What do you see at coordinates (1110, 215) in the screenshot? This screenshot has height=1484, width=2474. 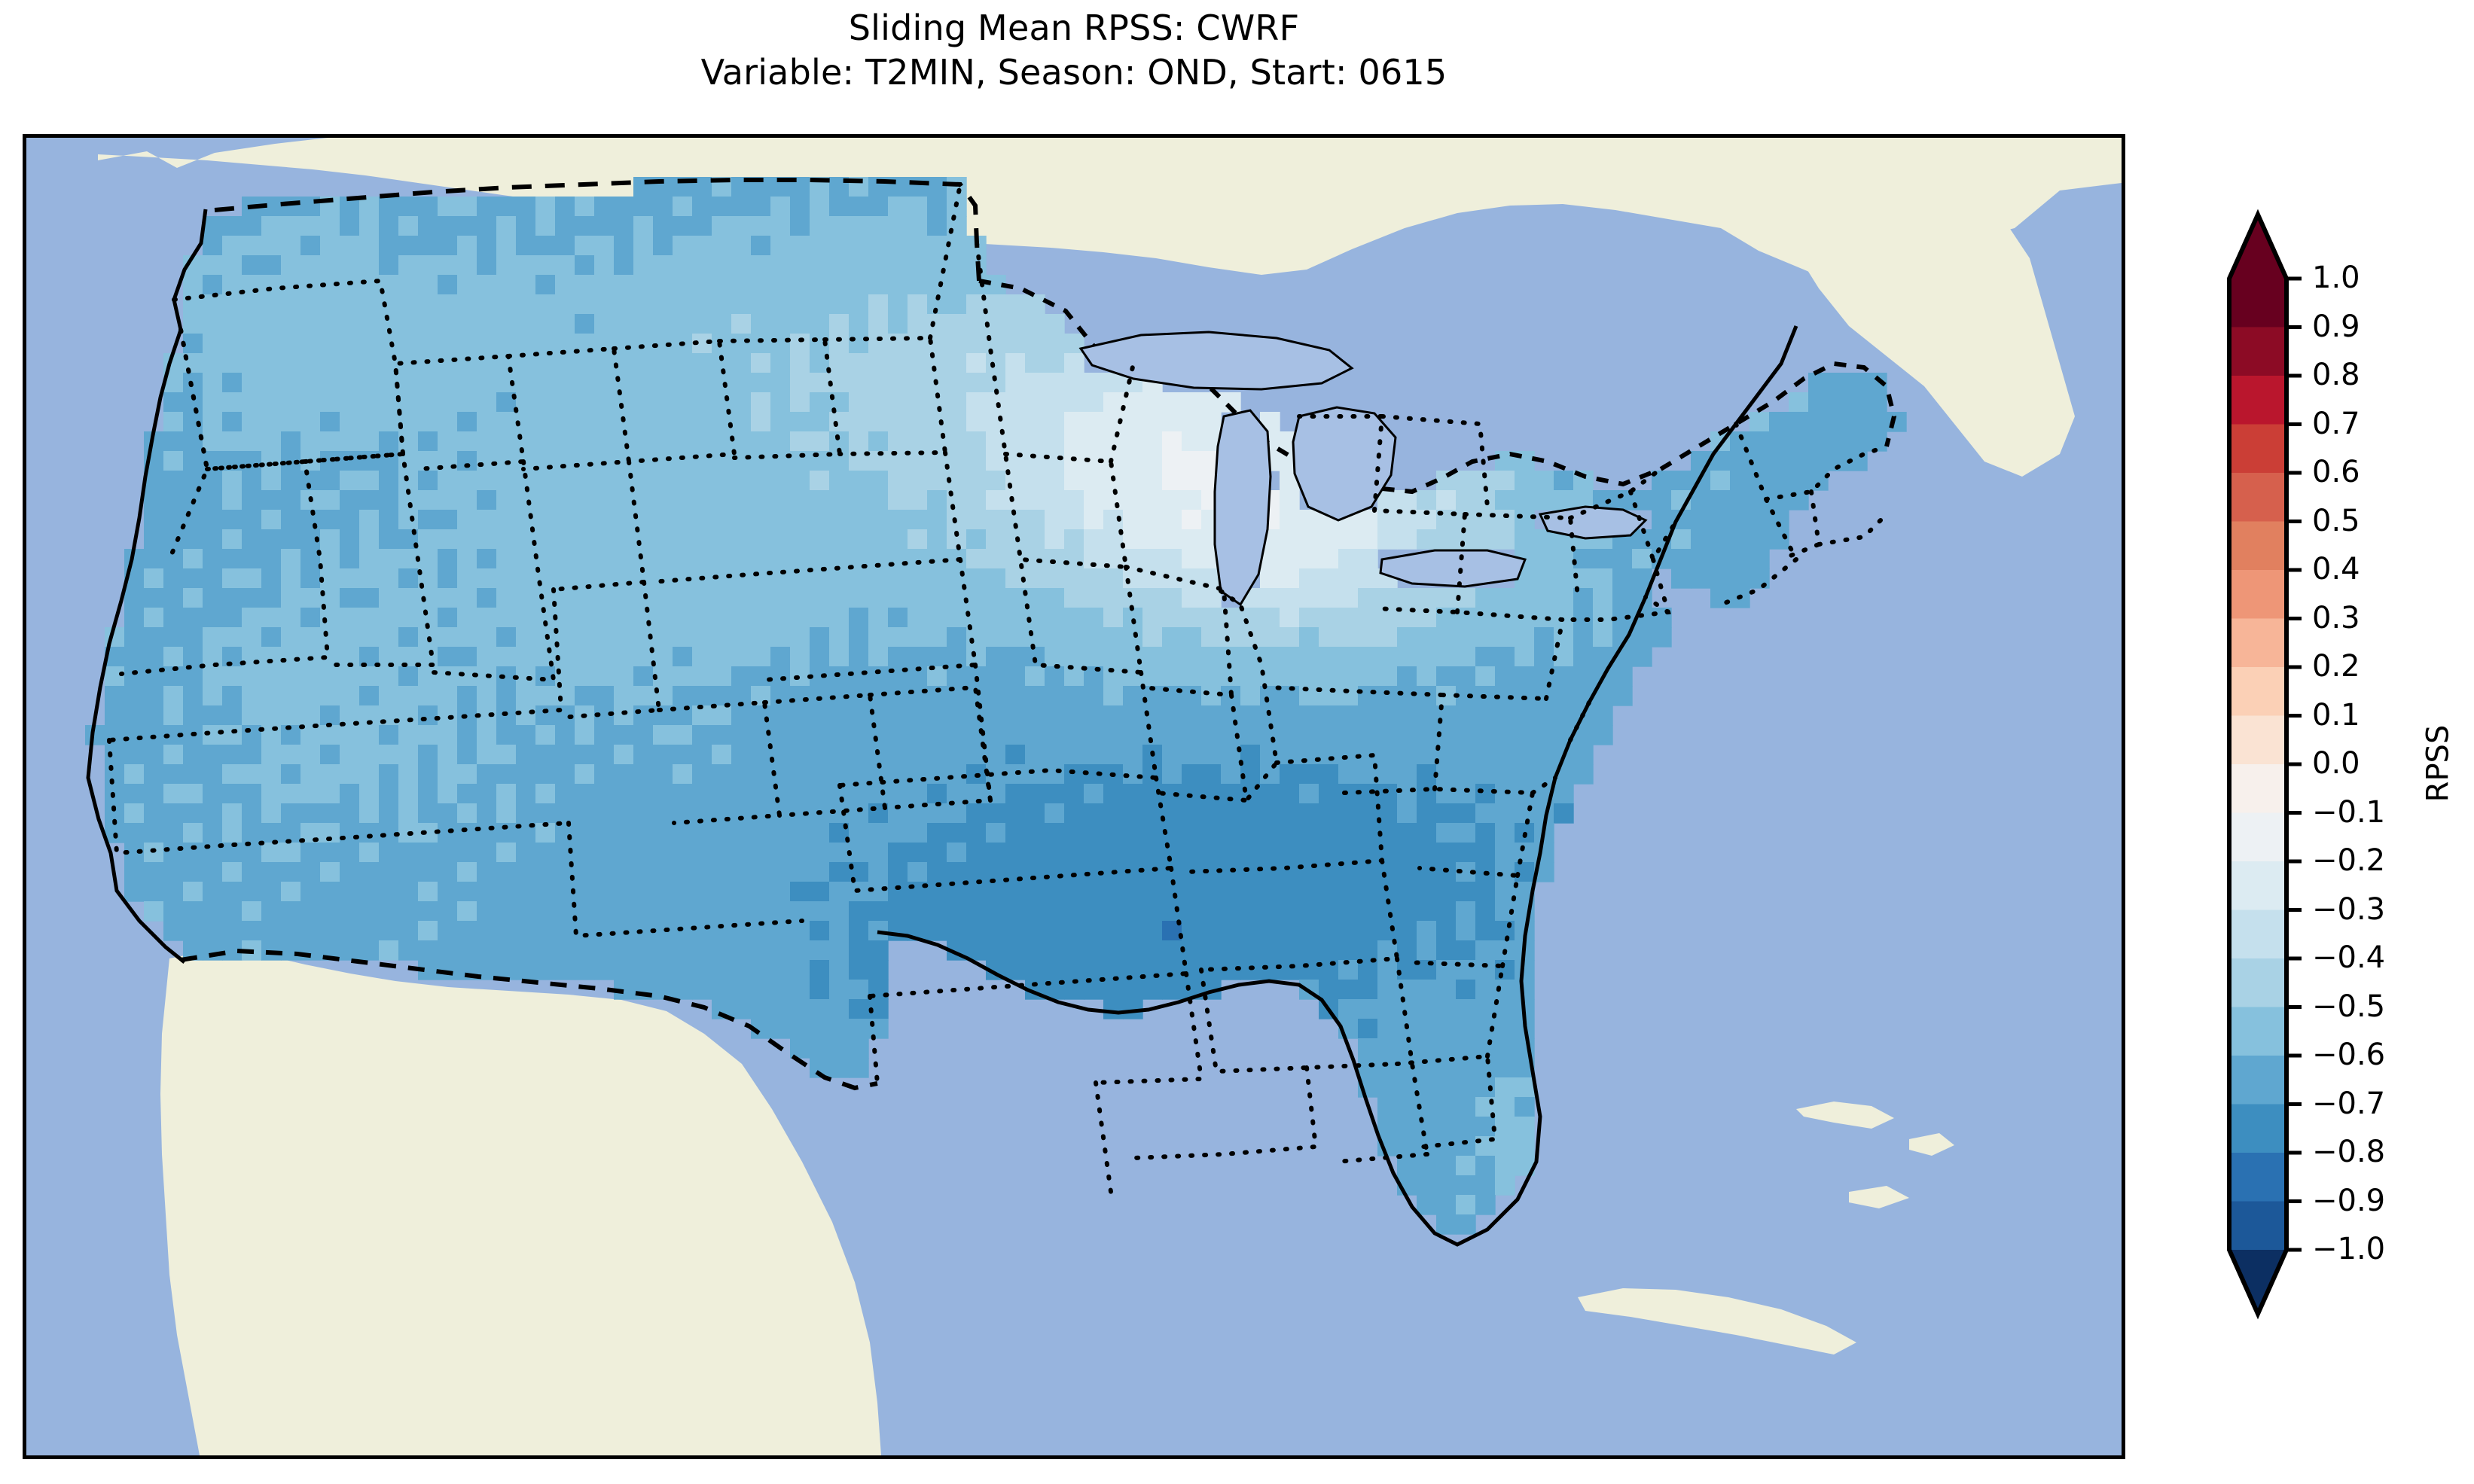 I see `canada-landmass` at bounding box center [1110, 215].